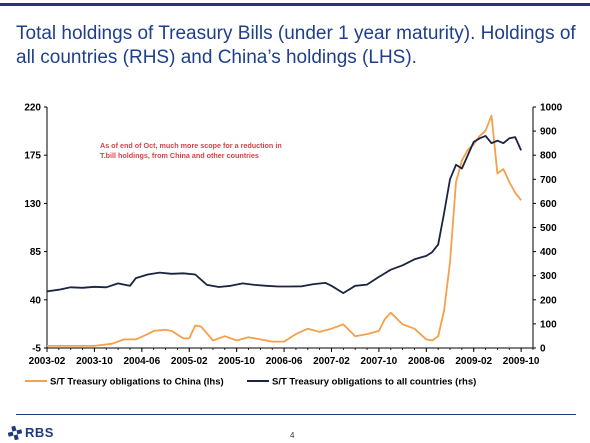 The width and height of the screenshot is (590, 443). I want to click on x-tick-label: 2003-02, so click(47, 361).